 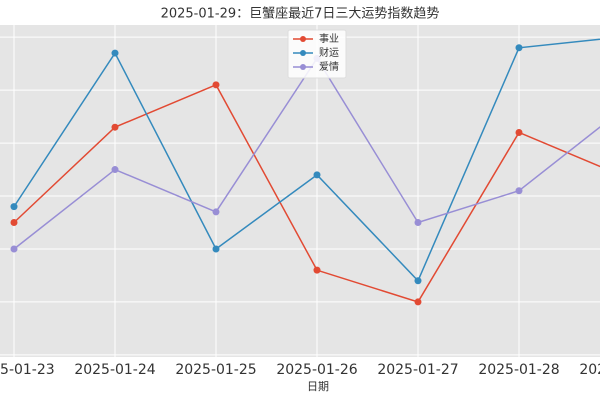 I want to click on x-tick-label: 2025-01-27, so click(x=417, y=370).